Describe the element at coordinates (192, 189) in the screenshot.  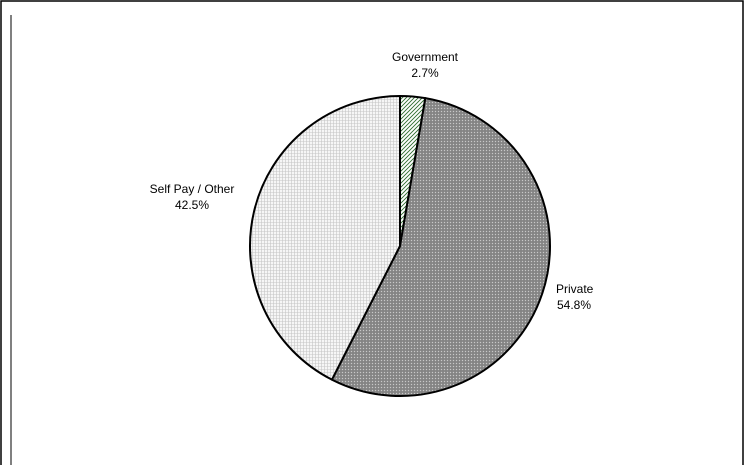
I see `slice-label: Self Pay / Other` at that location.